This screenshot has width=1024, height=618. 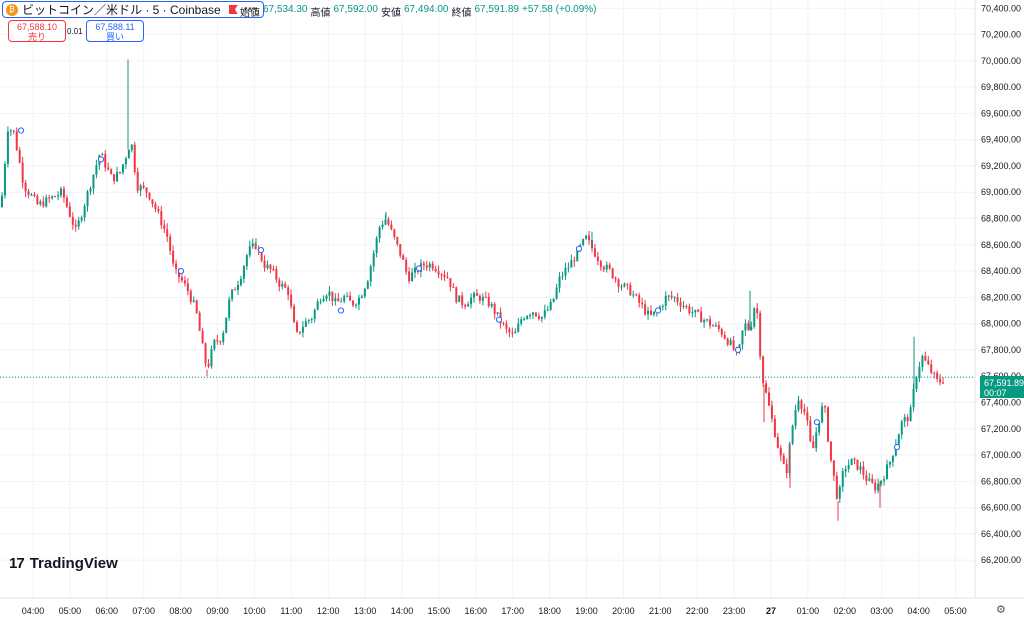 What do you see at coordinates (107, 611) in the screenshot?
I see `time-tick-label: 06:00` at bounding box center [107, 611].